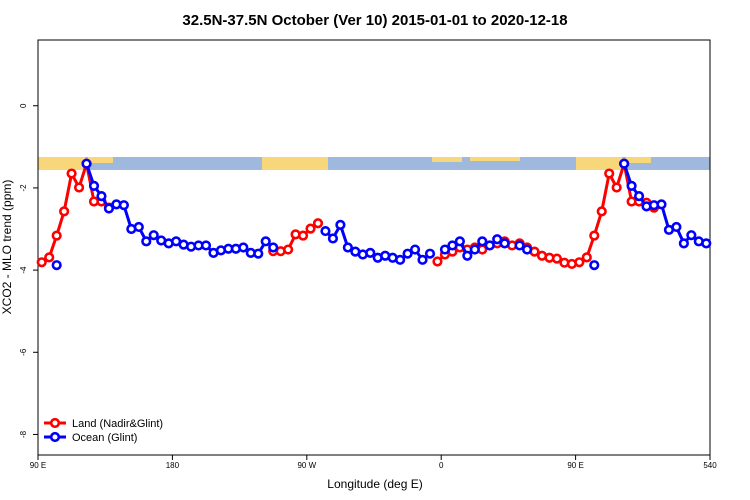 This screenshot has height=500, width=750. What do you see at coordinates (374, 484) in the screenshot?
I see `x-axis-label: Longitude (deg E)` at bounding box center [374, 484].